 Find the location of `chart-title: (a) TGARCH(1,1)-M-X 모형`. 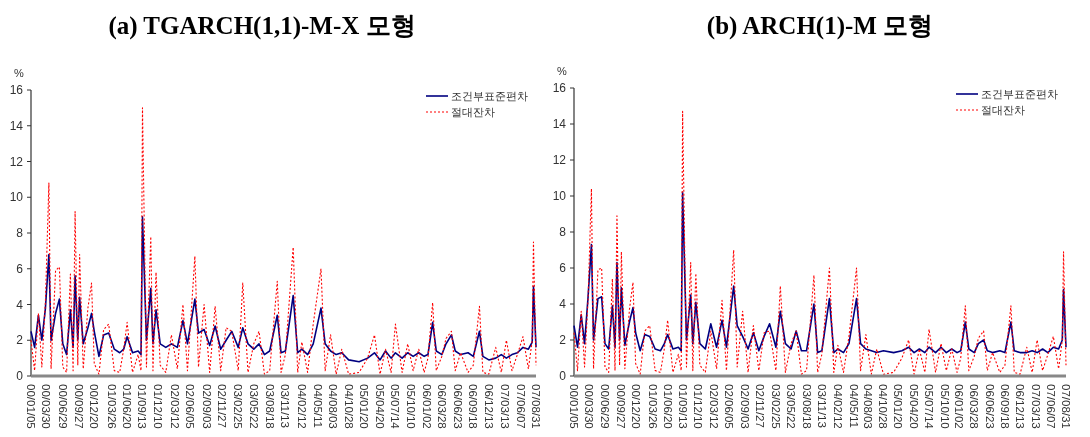

chart-title: (a) TGARCH(1,1)-M-X 모형 is located at coordinates (262, 26).